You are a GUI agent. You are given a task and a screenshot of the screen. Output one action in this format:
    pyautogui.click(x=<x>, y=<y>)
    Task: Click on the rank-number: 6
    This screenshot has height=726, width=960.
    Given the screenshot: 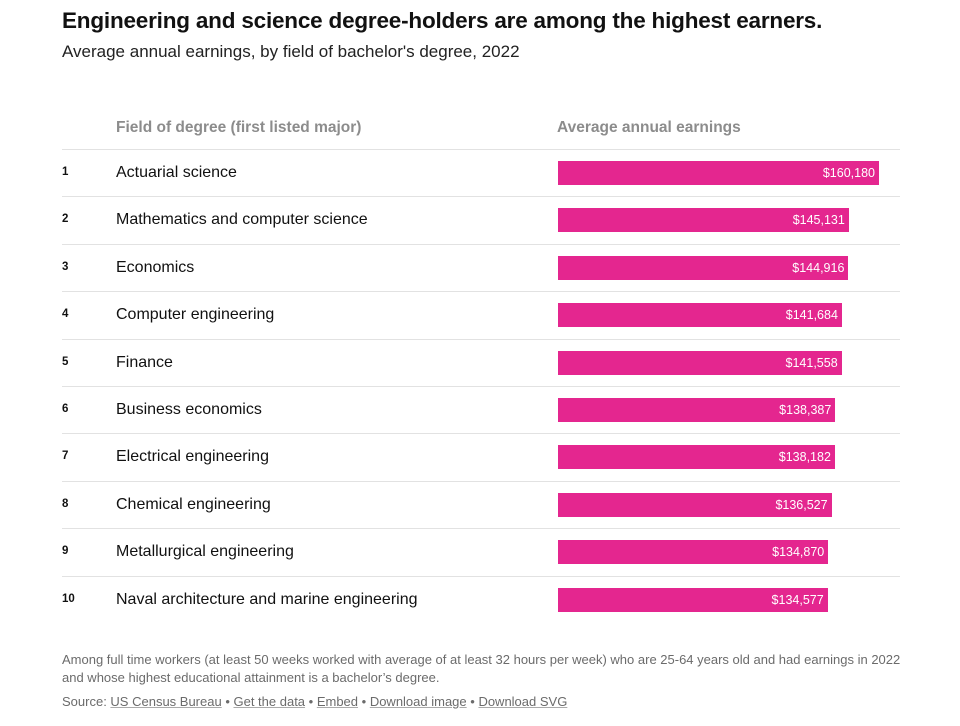 What is the action you would take?
    pyautogui.click(x=65, y=409)
    